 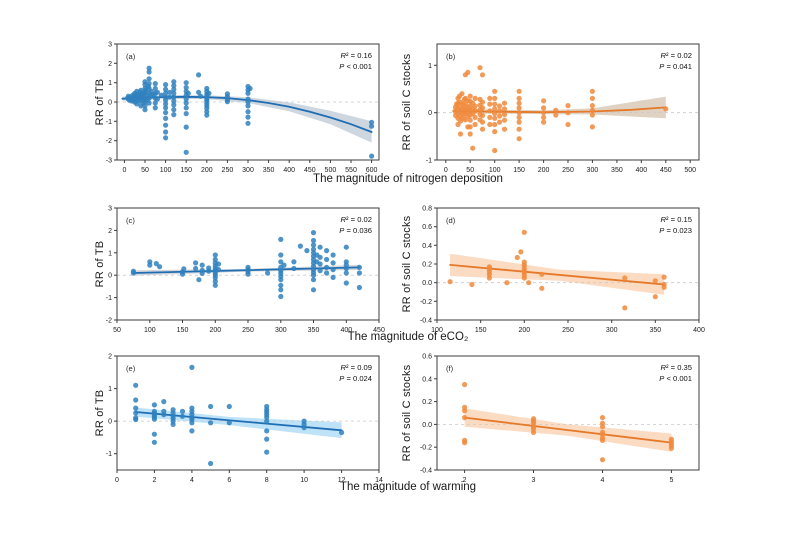 What do you see at coordinates (109, 161) in the screenshot?
I see `y-tick-label: -3` at bounding box center [109, 161].